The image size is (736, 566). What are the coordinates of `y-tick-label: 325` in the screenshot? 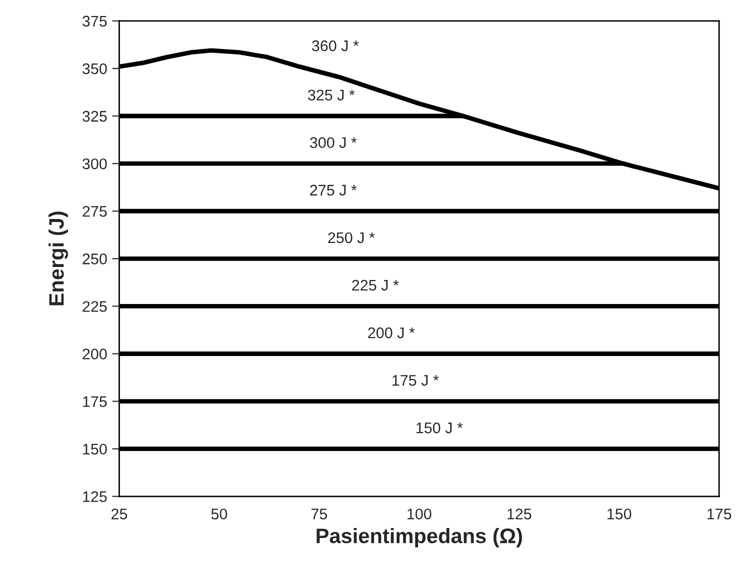 It's located at (94, 116).